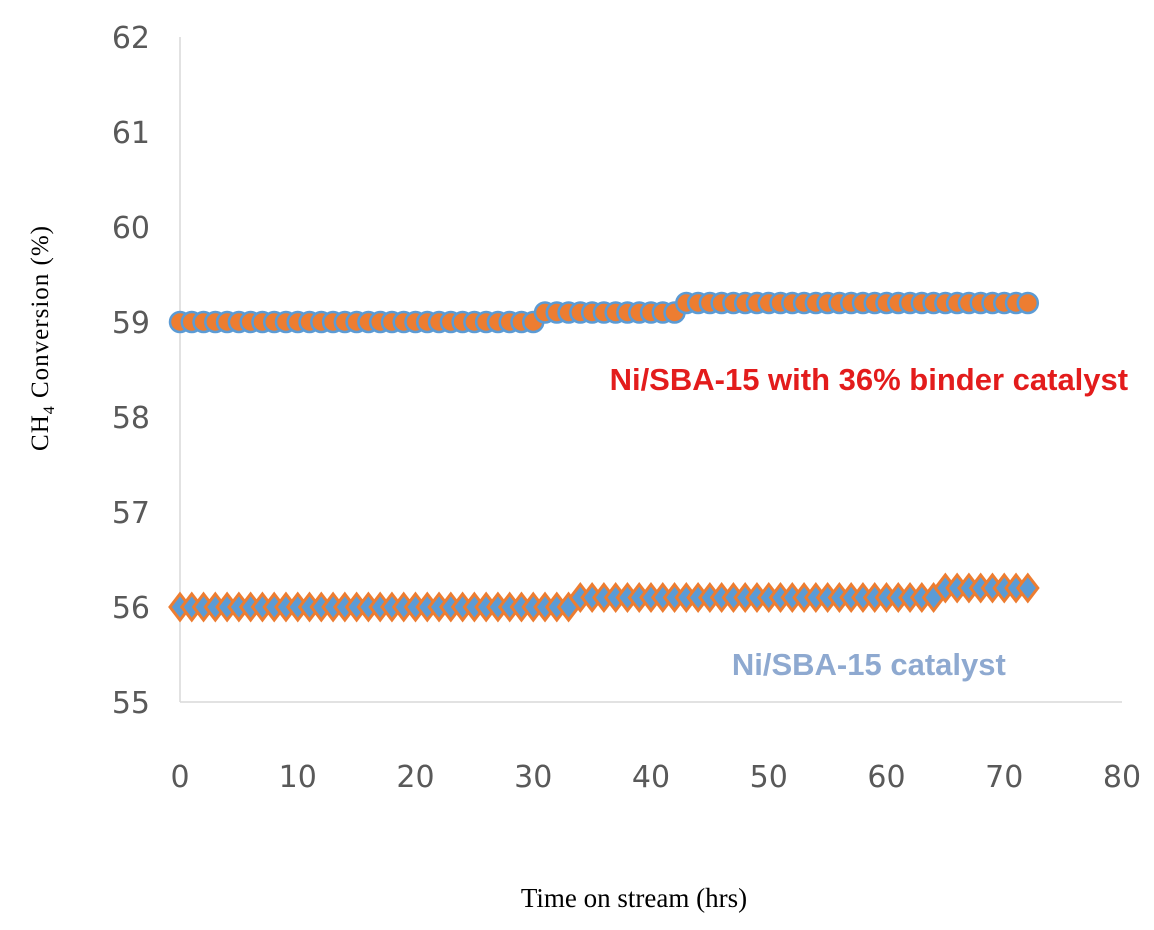  I want to click on y-tick-label: 62, so click(131, 38).